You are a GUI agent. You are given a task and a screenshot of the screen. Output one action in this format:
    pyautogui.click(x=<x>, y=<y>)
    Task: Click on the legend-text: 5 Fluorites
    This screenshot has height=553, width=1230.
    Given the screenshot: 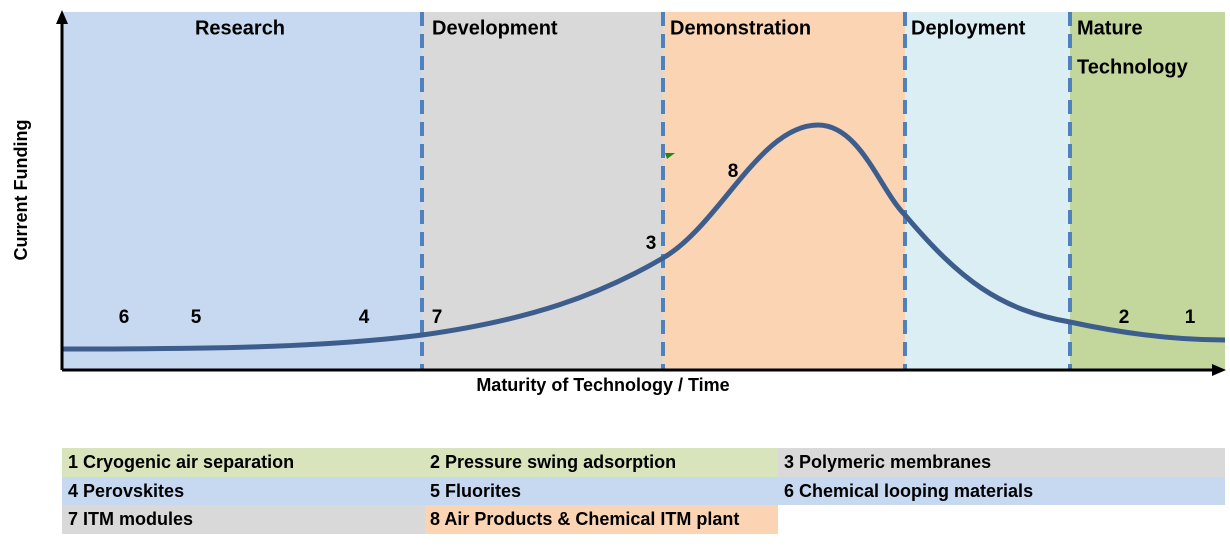 What is the action you would take?
    pyautogui.click(x=475, y=491)
    